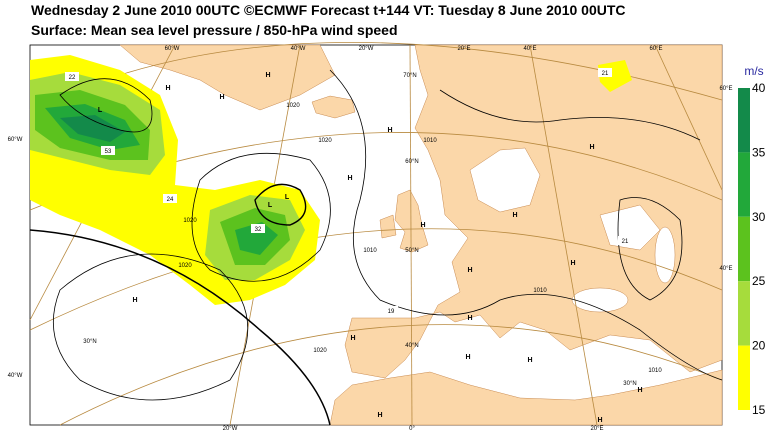 This screenshot has height=442, width=776. I want to click on graticule-label: 50°N, so click(411, 251).